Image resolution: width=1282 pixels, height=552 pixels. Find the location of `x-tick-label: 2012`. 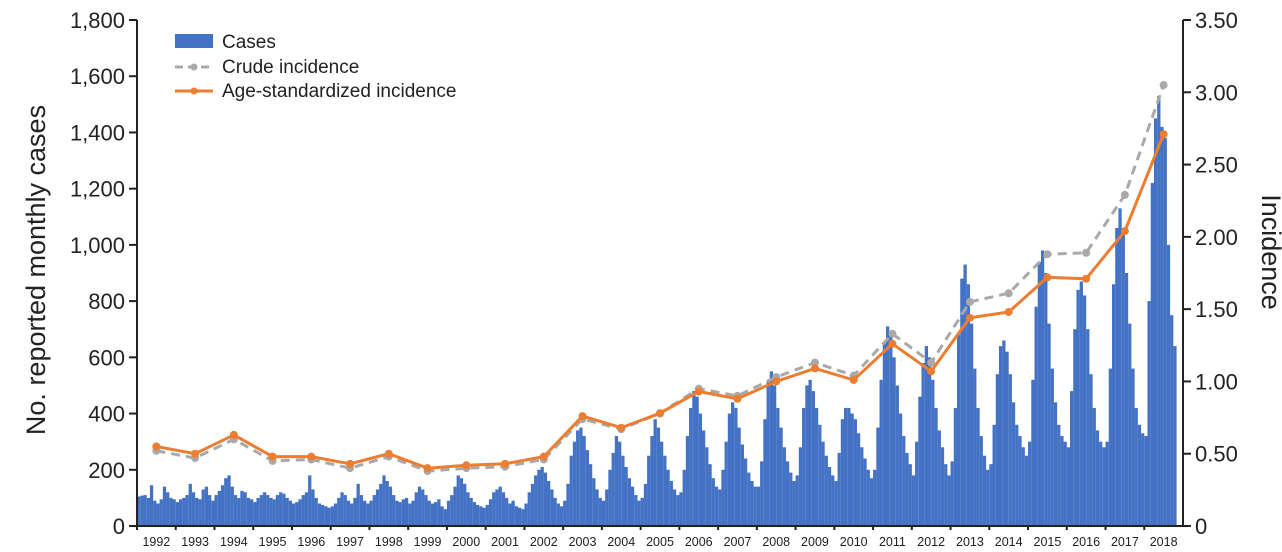

x-tick-label: 2012 is located at coordinates (931, 542).